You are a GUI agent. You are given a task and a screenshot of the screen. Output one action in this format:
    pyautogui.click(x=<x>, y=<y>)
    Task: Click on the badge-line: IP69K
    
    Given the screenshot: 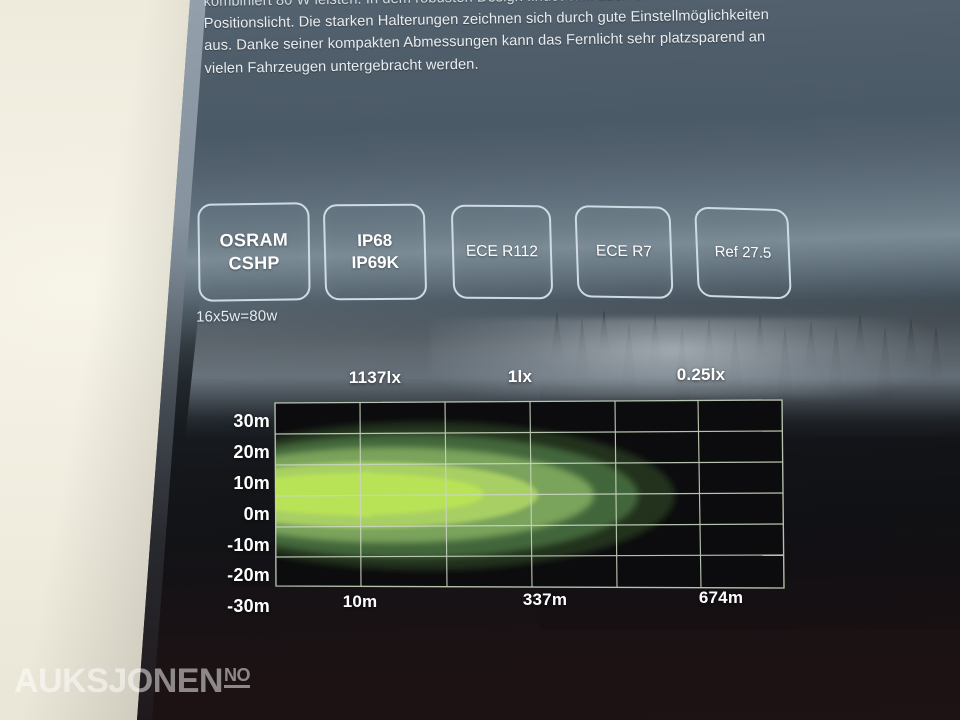 What is the action you would take?
    pyautogui.click(x=375, y=262)
    